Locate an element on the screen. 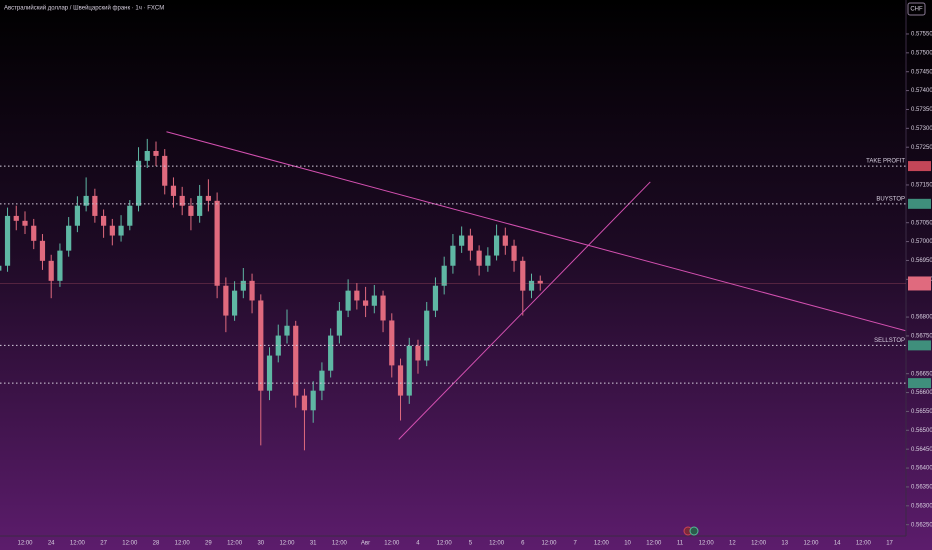 Image resolution: width=932 pixels, height=550 pixels. x-tick-label: 4 is located at coordinates (418, 544).